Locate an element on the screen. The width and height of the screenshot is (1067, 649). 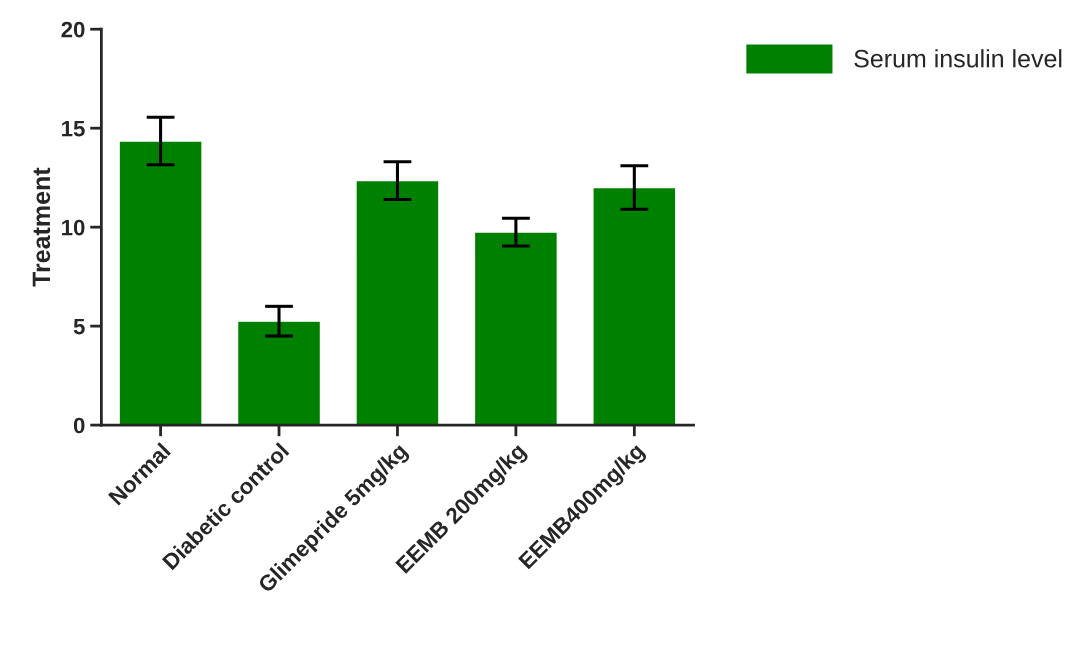
legend-label: Serum insulin level is located at coordinates (958, 58).